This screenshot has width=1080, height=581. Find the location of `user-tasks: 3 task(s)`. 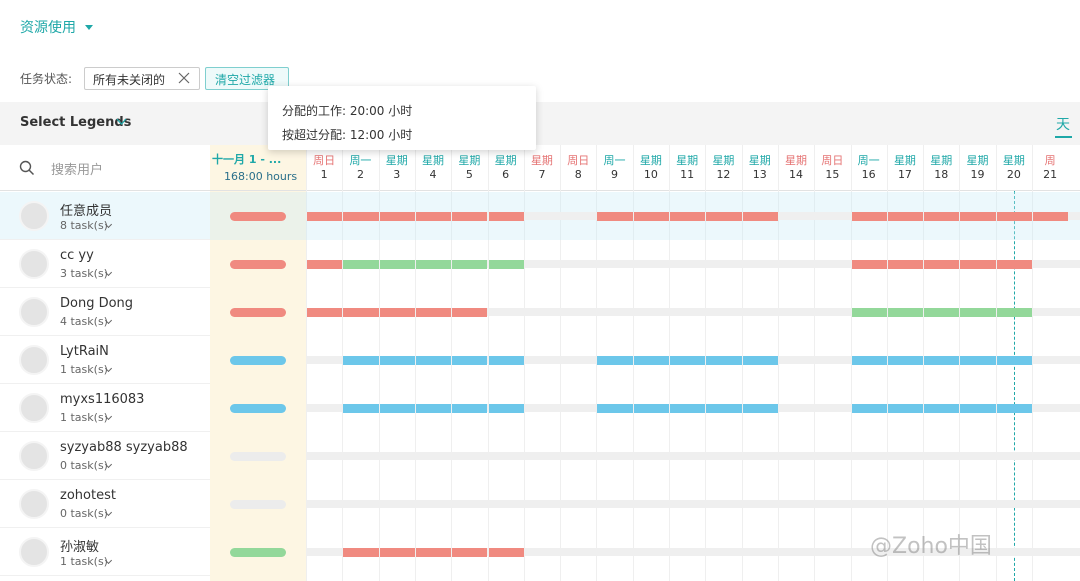

user-tasks: 3 task(s) is located at coordinates (84, 273).